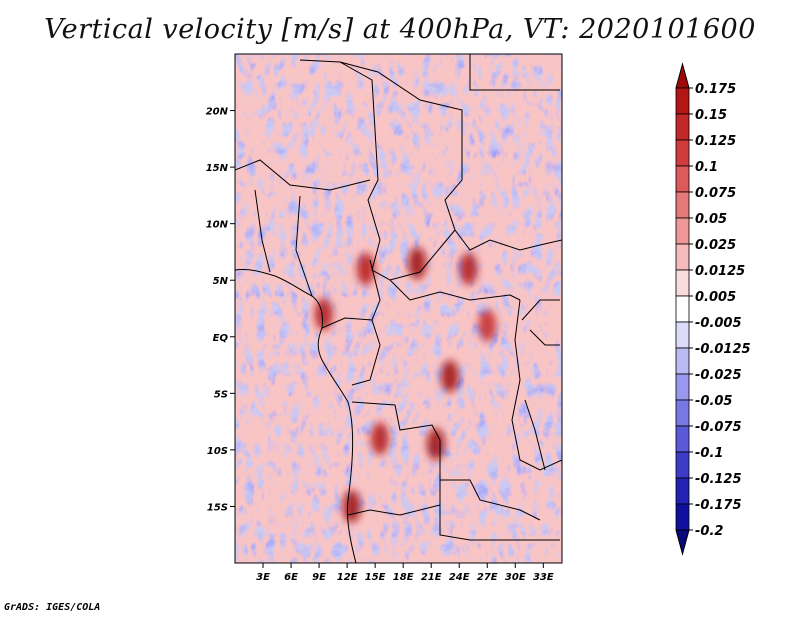  Describe the element at coordinates (403, 577) in the screenshot. I see `lon-tick-label: 18E` at that location.